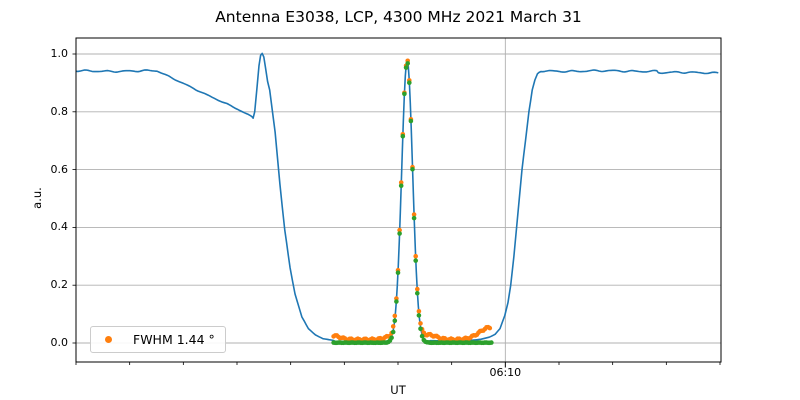 The width and height of the screenshot is (800, 400). What do you see at coordinates (59, 227) in the screenshot?
I see `y-tick-label: 0.4` at bounding box center [59, 227].